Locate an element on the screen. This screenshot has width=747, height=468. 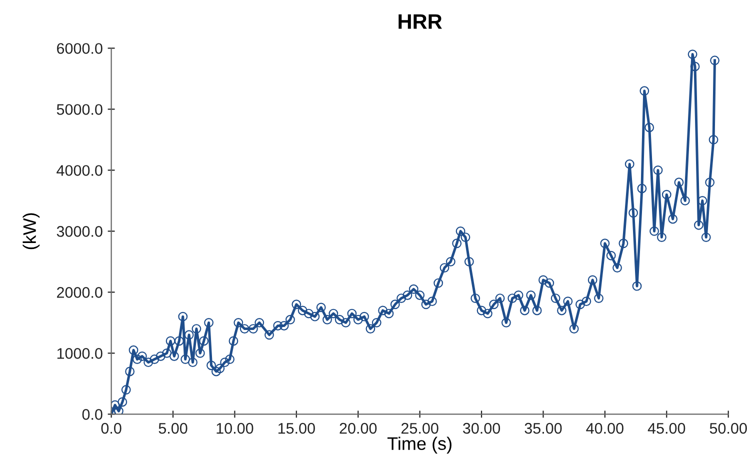
x-tick-label: 50.00 is located at coordinates (728, 428).